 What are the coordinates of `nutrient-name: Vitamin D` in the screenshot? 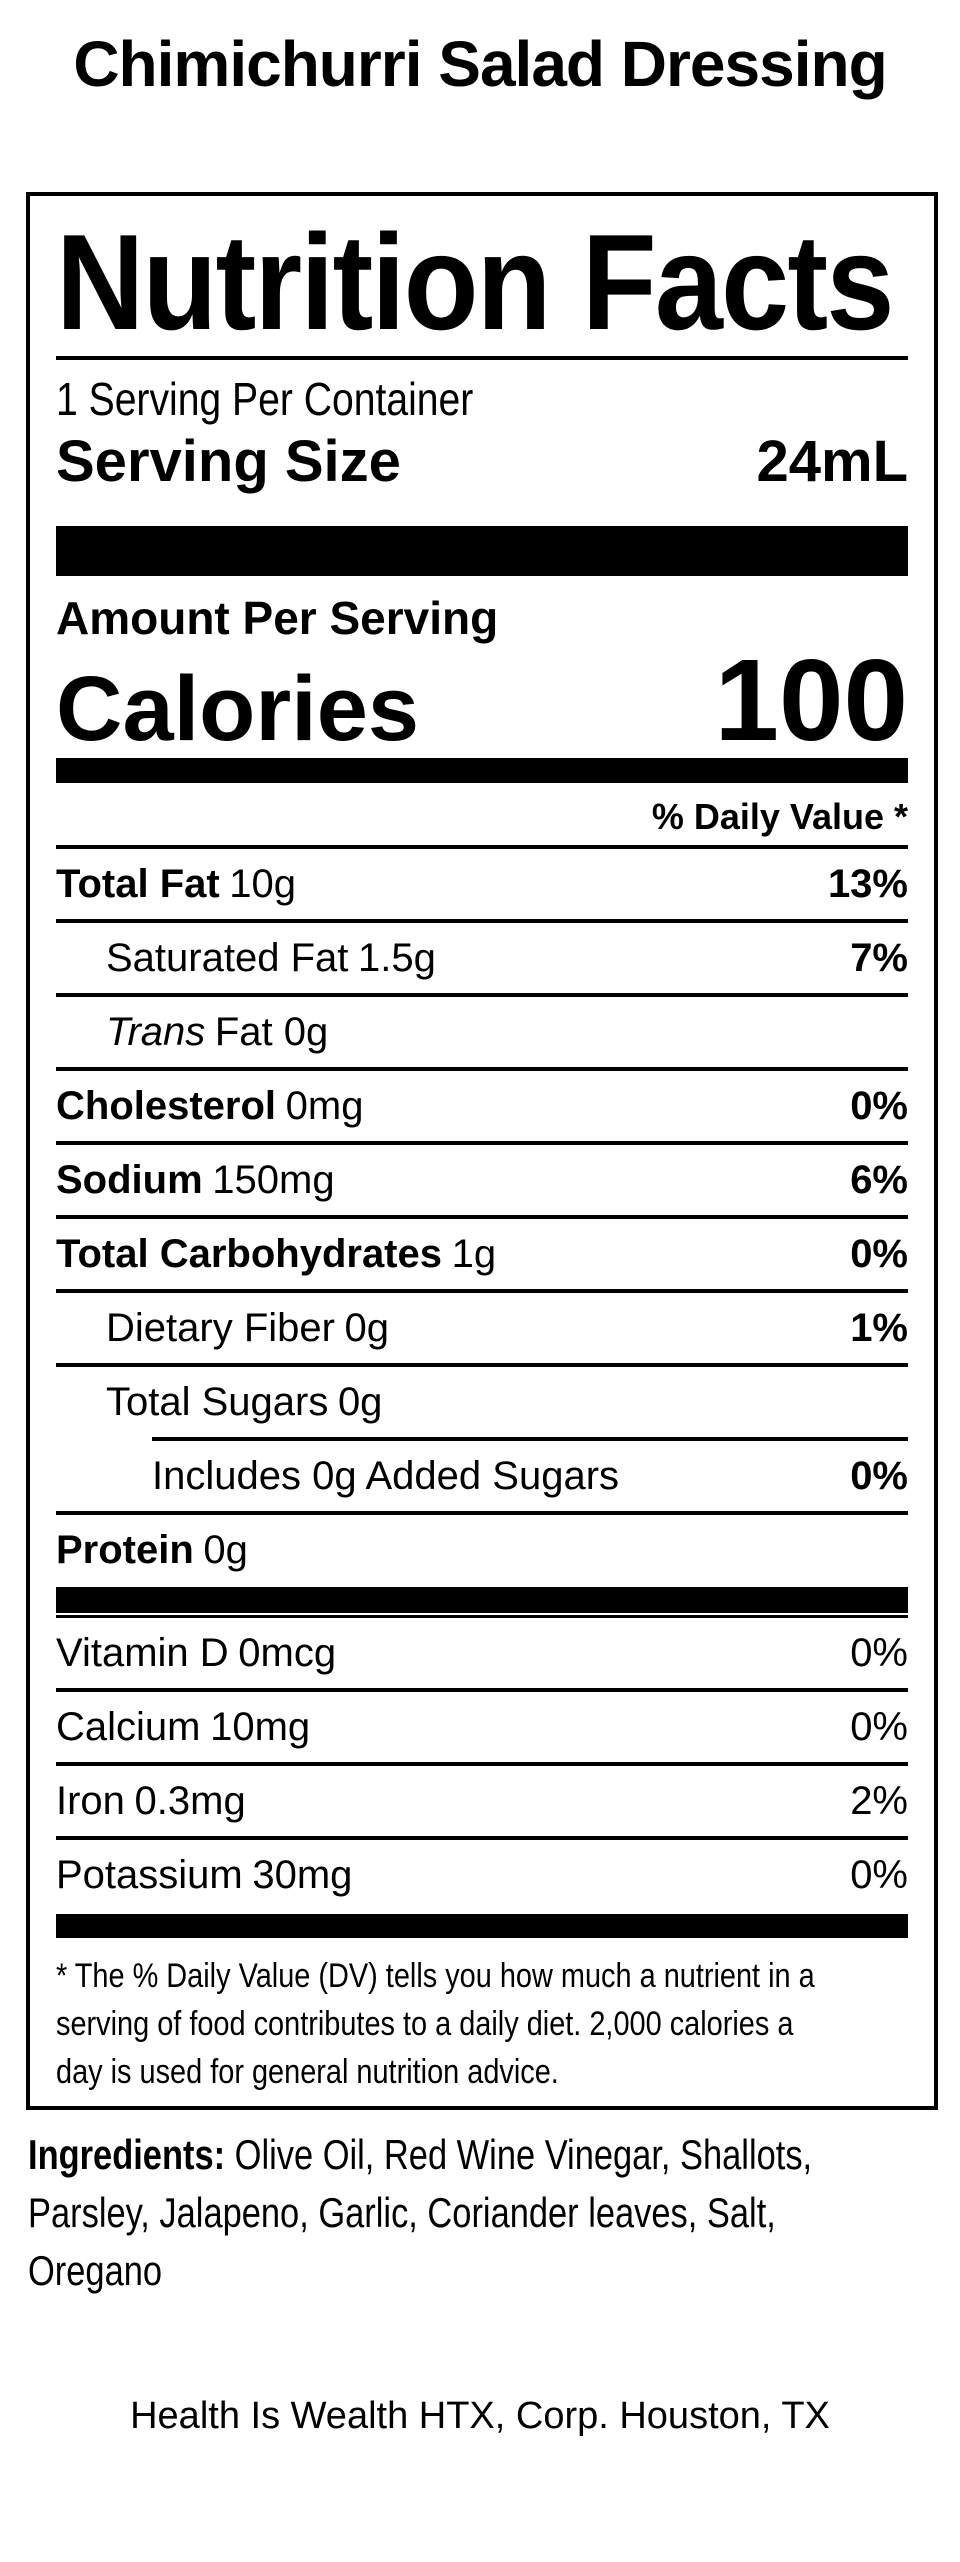 It's located at (142, 1652).